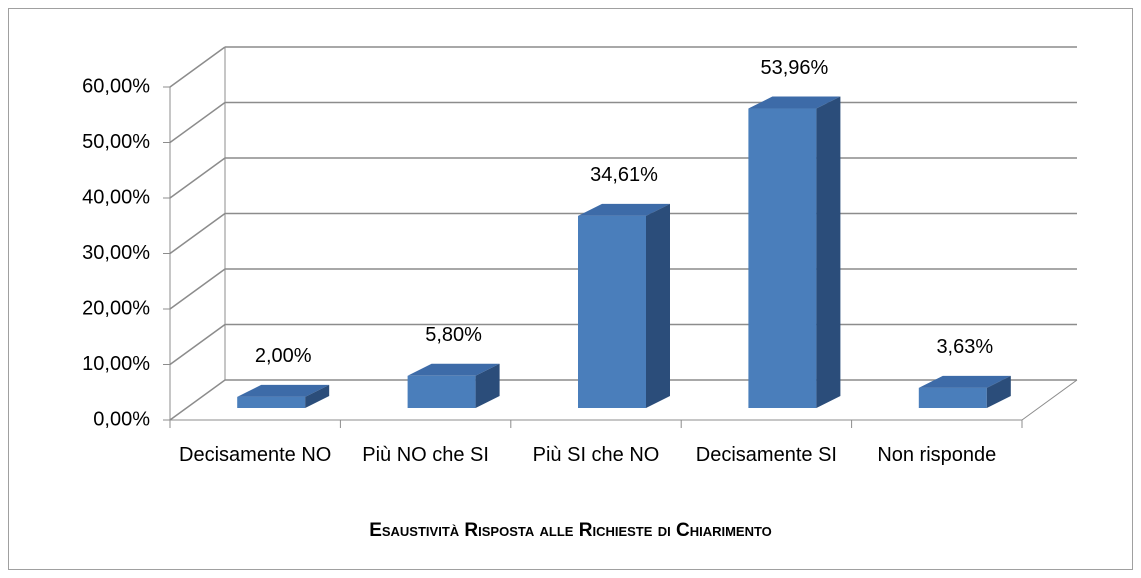 This screenshot has height=578, width=1141. What do you see at coordinates (937, 455) in the screenshot?
I see `x-tick-label: Non risponde` at bounding box center [937, 455].